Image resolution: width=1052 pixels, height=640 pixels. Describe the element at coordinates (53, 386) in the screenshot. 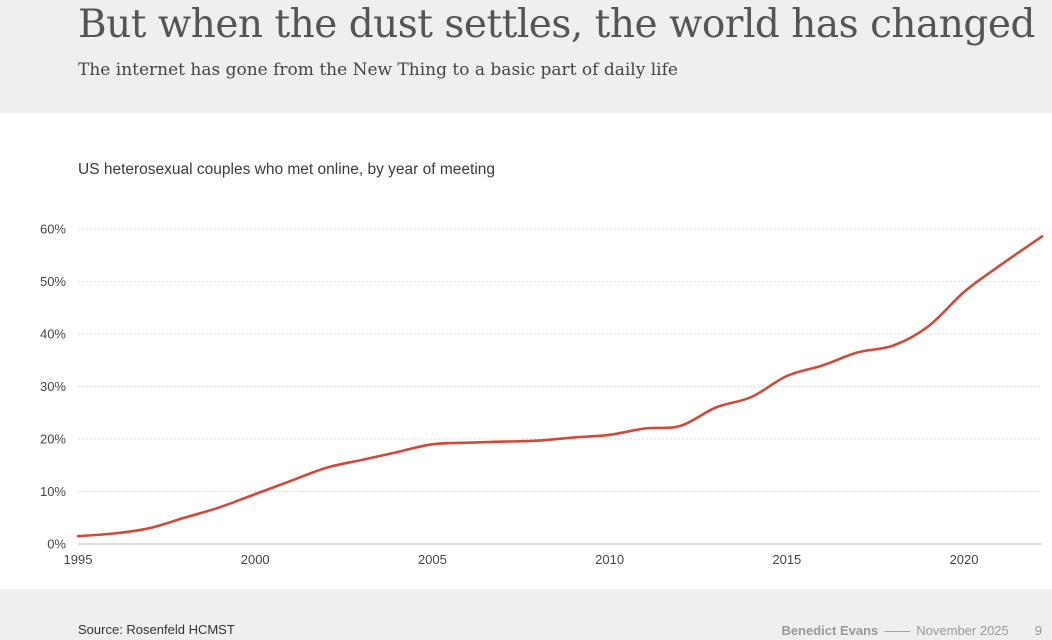

I see `y-tick-label: 30%` at that location.